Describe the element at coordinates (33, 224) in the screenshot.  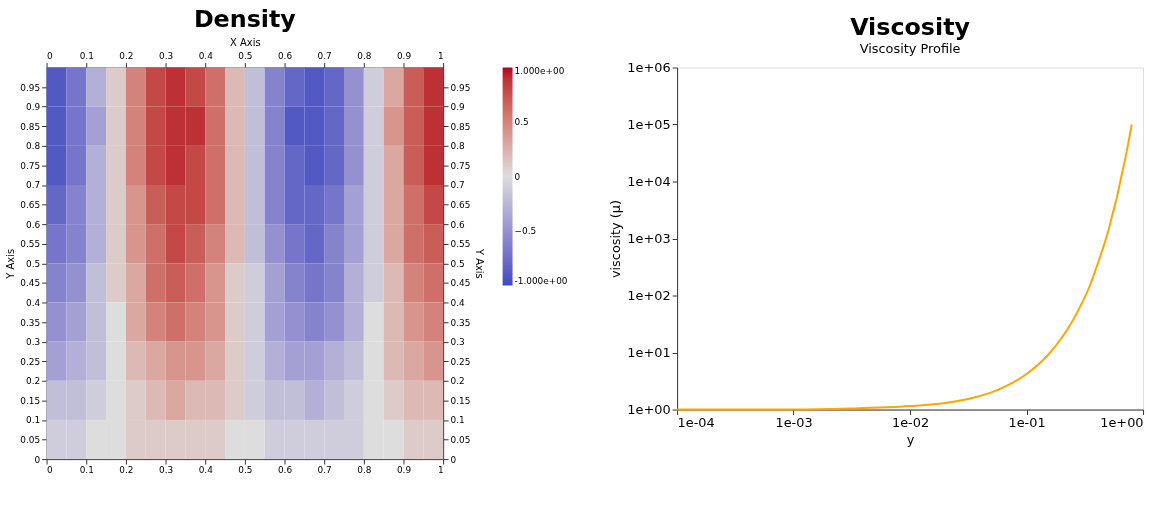
I see `y-tick-label: 0.6` at that location.